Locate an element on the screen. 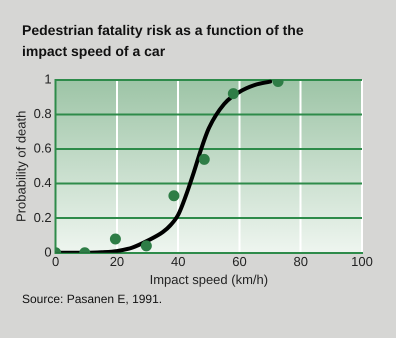 This screenshot has height=338, width=396. x-tick-label: 100 is located at coordinates (362, 262).